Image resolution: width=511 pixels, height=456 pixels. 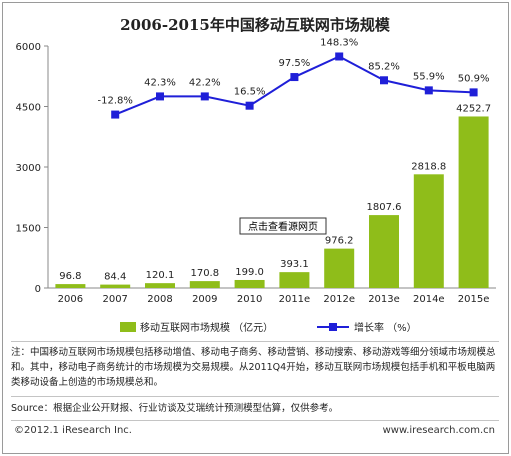 I want to click on bar-value-label: 170.8, so click(x=204, y=273).